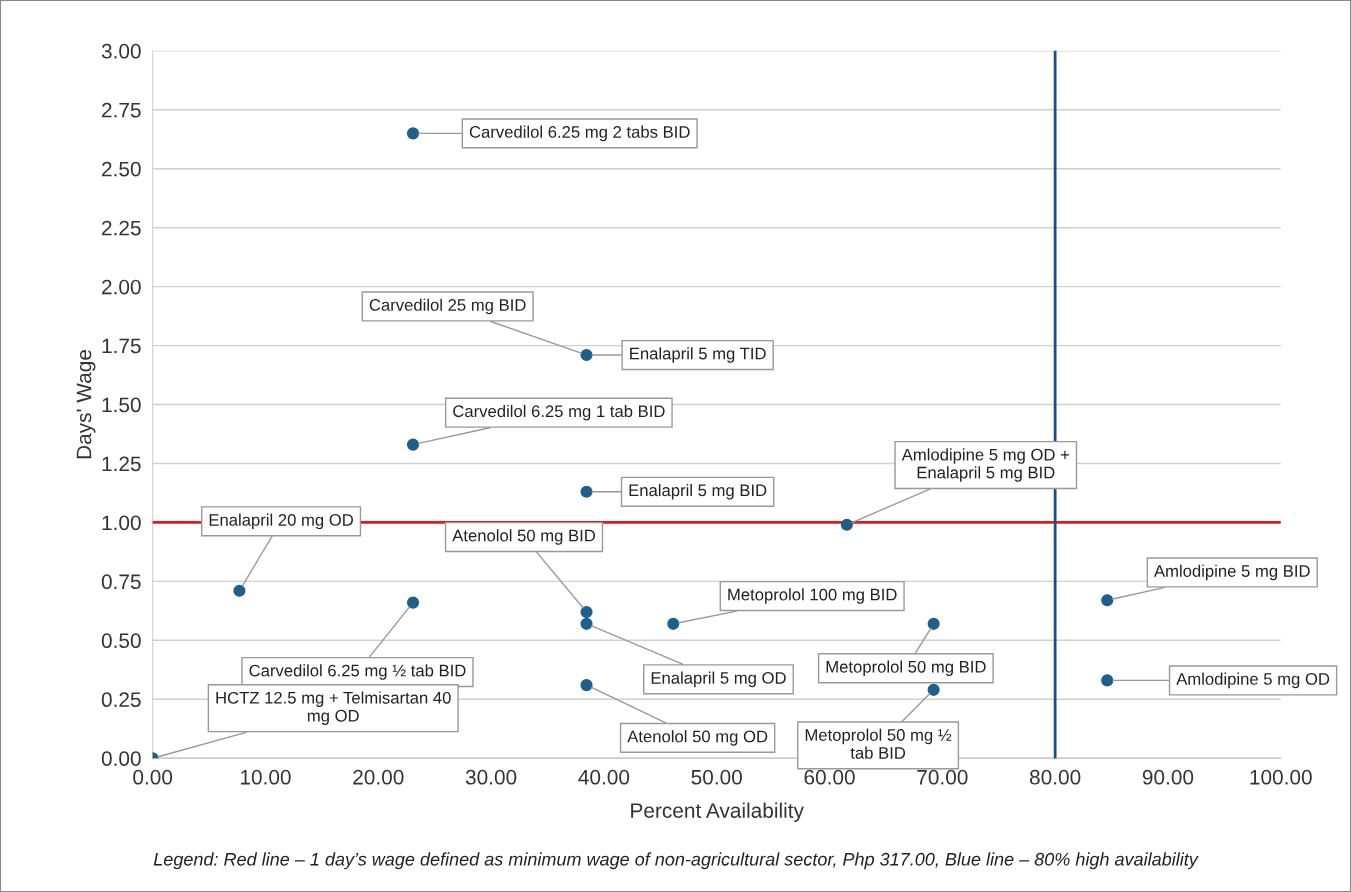  What do you see at coordinates (1055, 777) in the screenshot?
I see `x-tick-label: 80.00` at bounding box center [1055, 777].